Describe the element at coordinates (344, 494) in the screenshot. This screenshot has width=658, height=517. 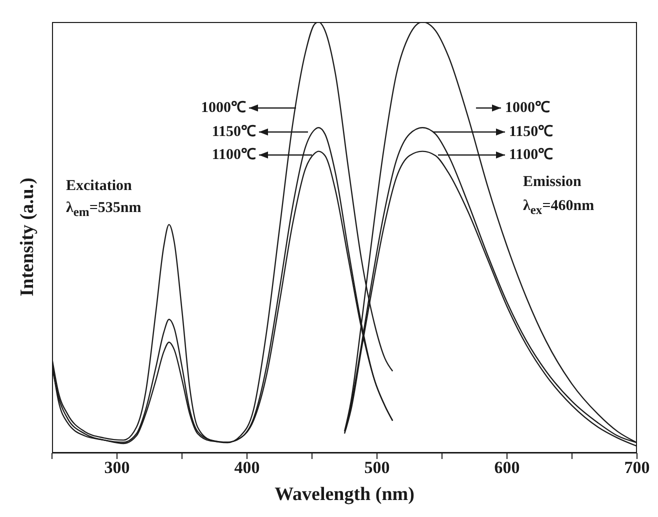
I see `x-axis-title: Wavelength (nm)` at that location.